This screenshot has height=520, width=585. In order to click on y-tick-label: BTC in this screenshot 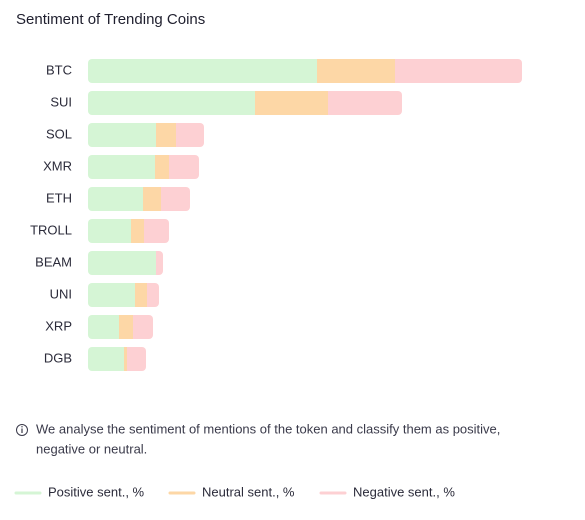, I will do `click(59, 69)`.